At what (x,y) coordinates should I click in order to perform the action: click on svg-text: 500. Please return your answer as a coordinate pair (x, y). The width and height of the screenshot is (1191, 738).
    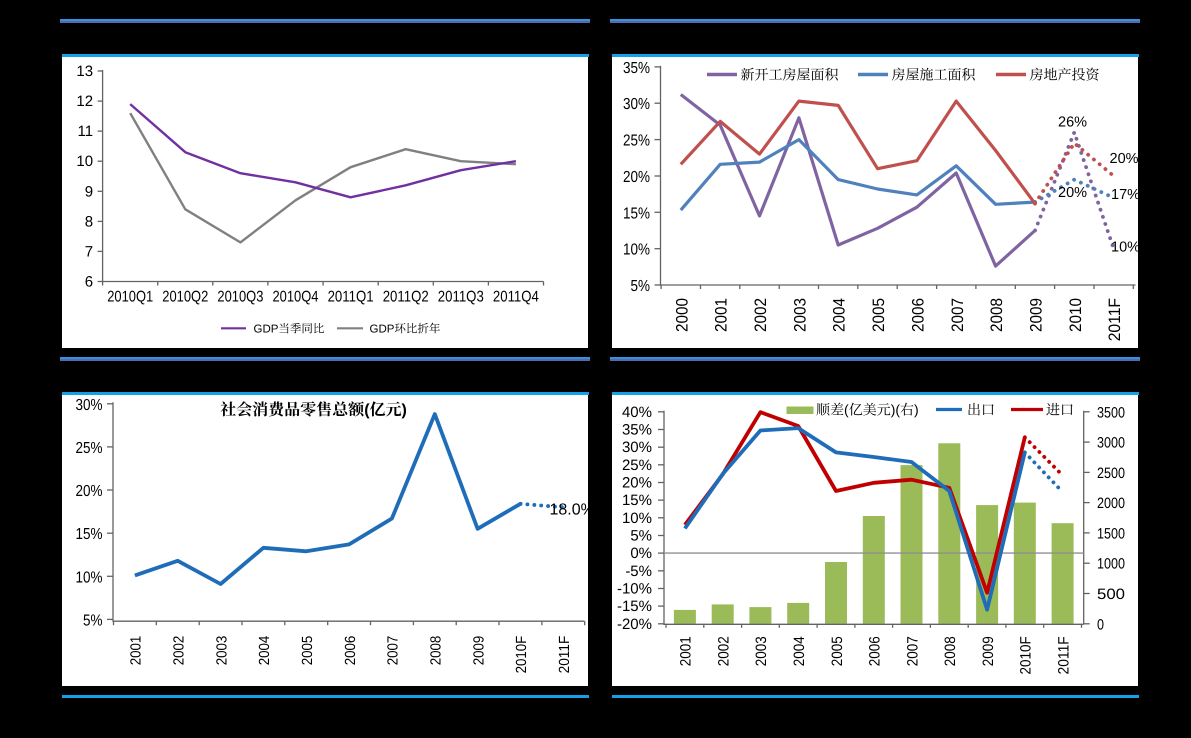
    Looking at the image, I should click on (1111, 594).